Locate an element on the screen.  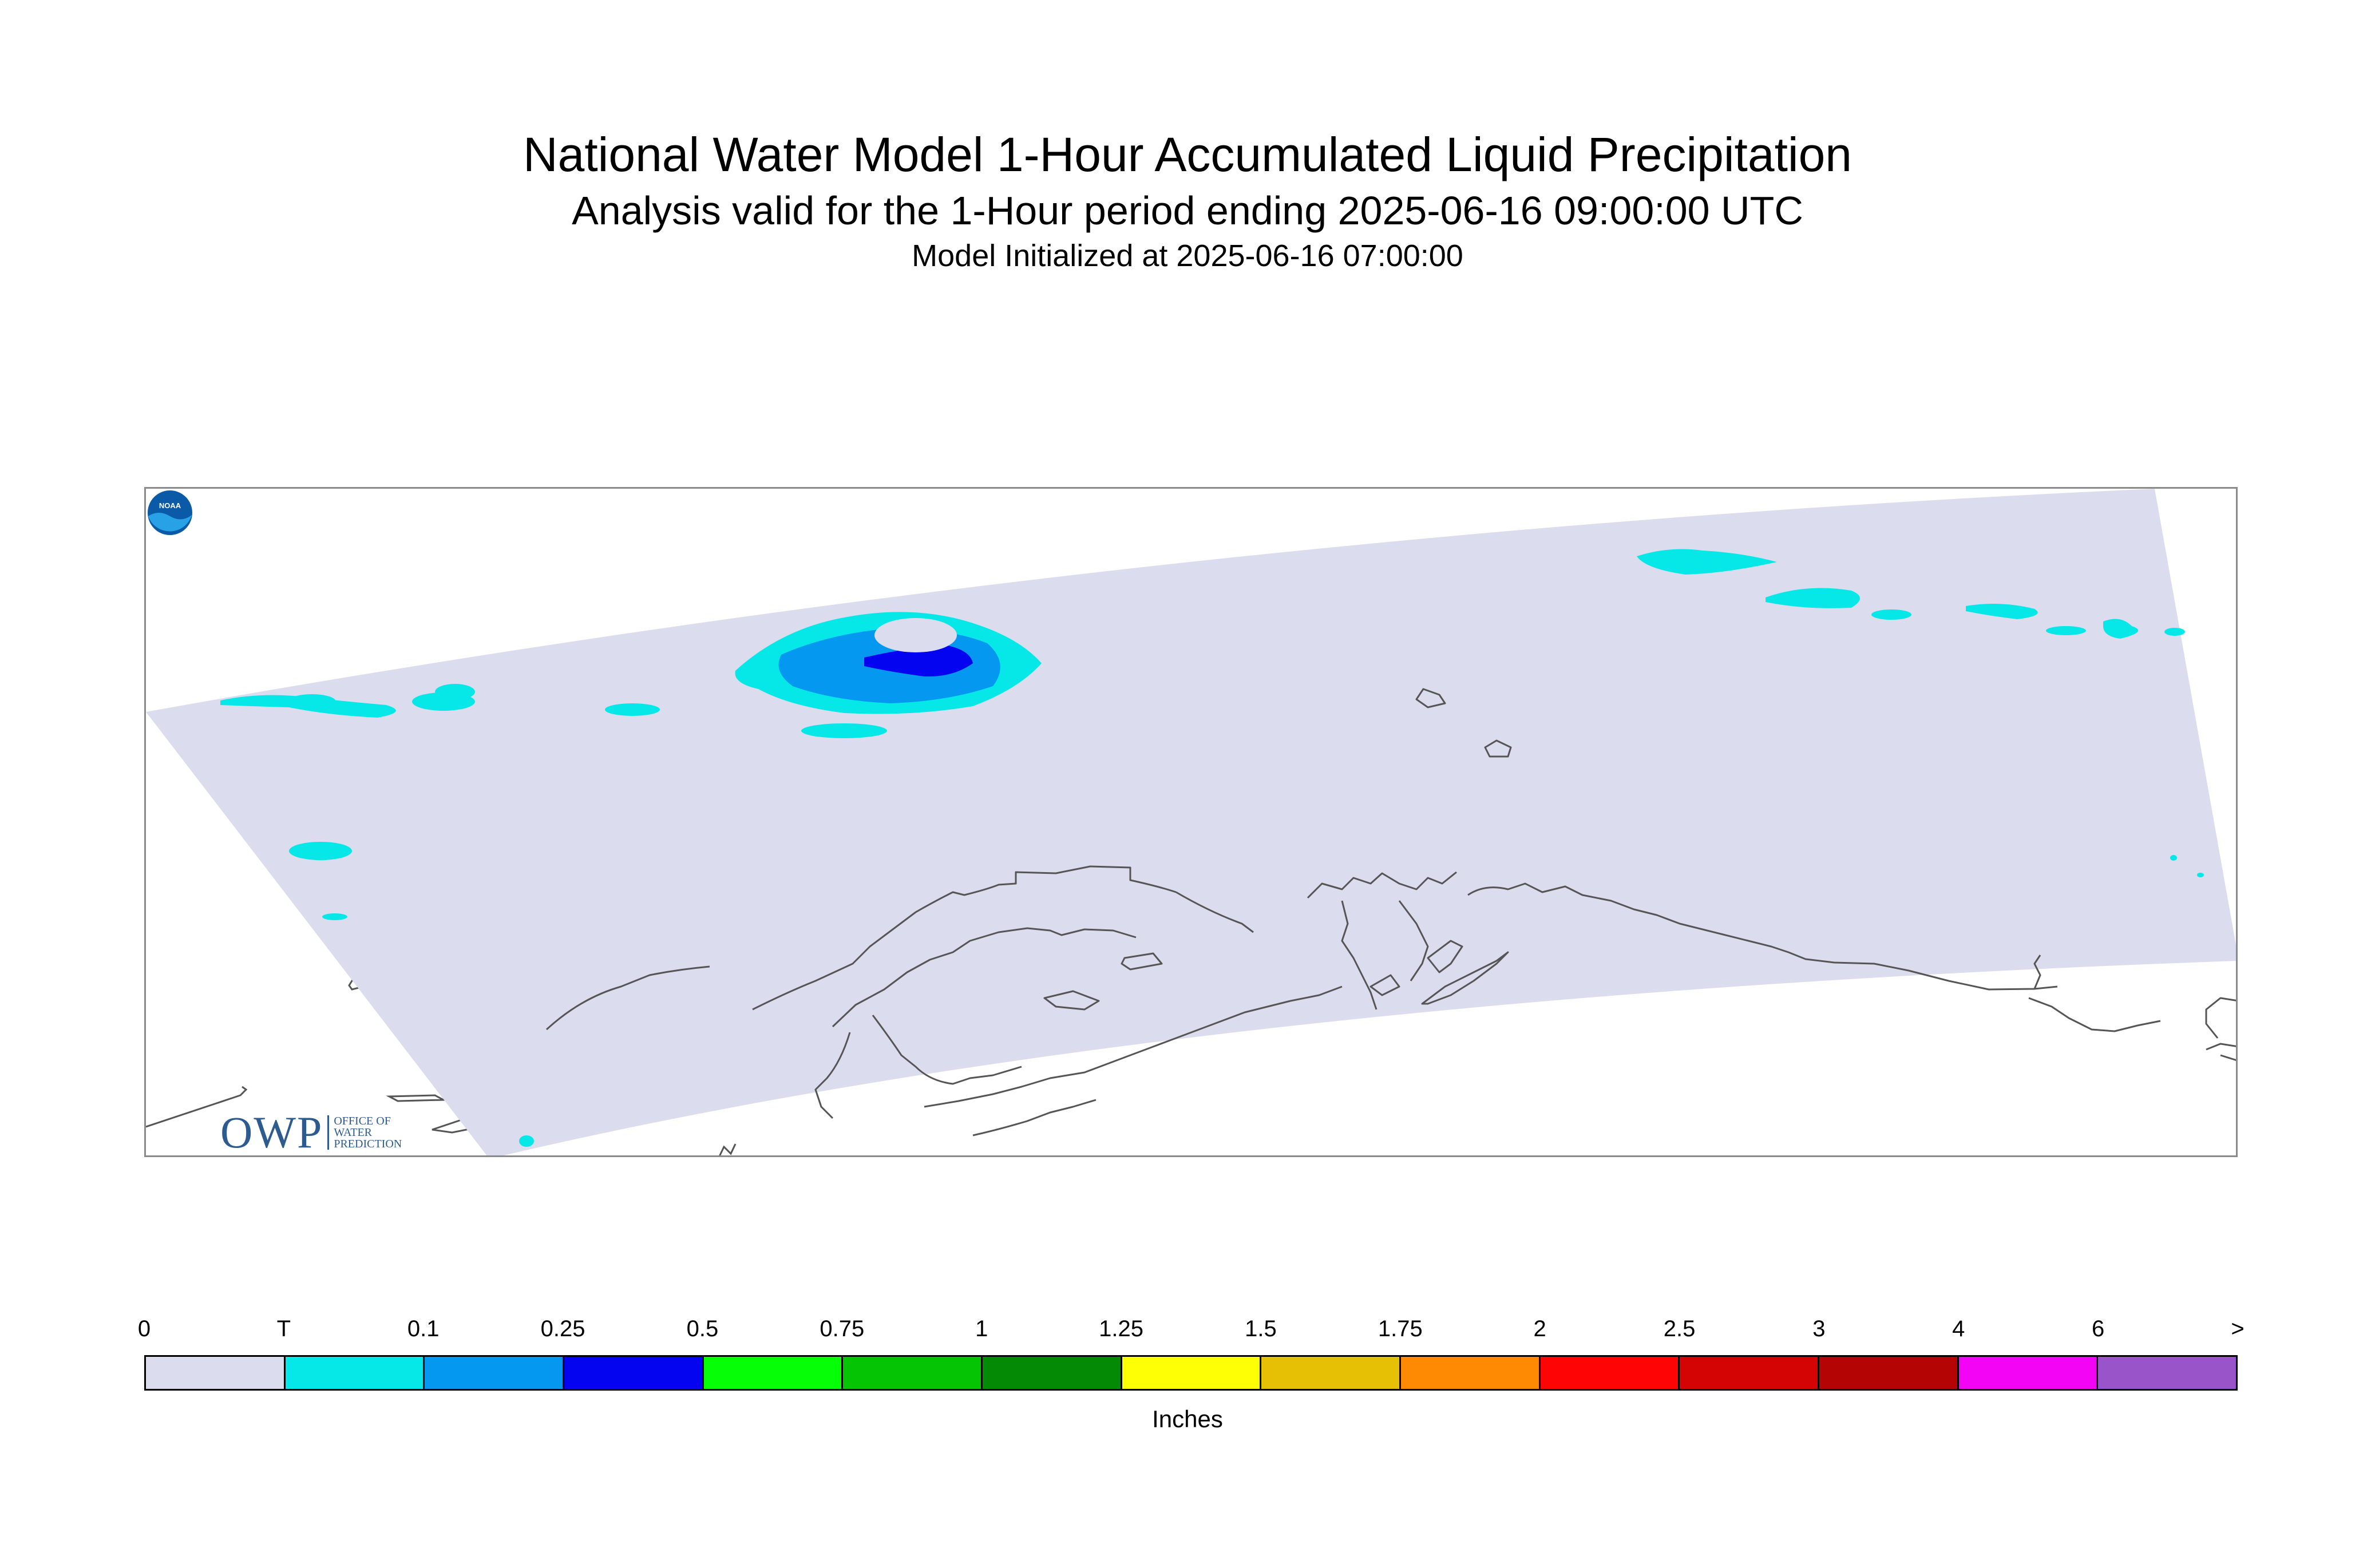
colorbar-tick-label: 1 is located at coordinates (982, 1328).